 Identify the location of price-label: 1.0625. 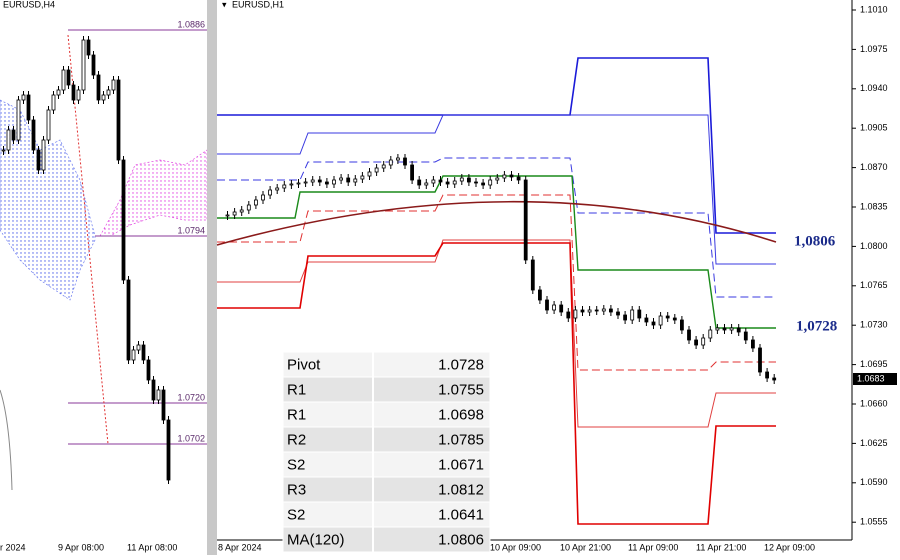
(874, 443).